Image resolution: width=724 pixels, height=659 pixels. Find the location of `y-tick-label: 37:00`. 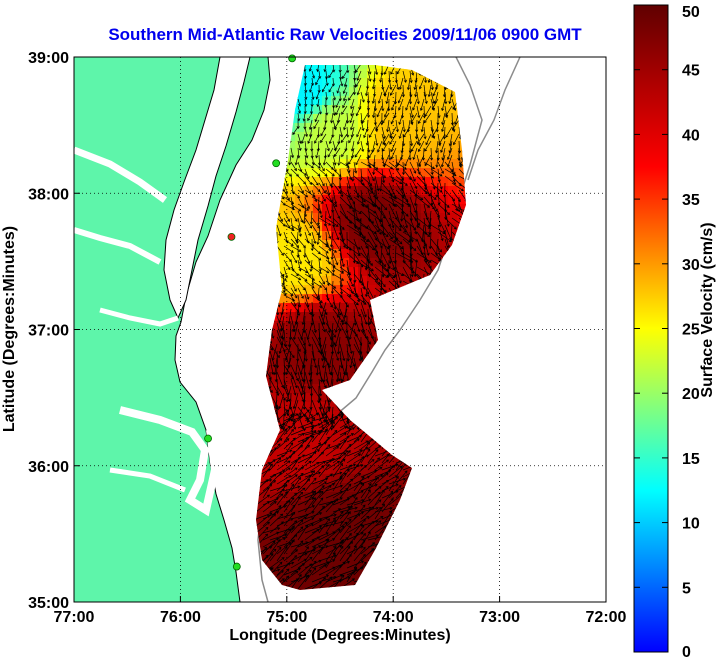

y-tick-label: 37:00 is located at coordinates (48, 331).